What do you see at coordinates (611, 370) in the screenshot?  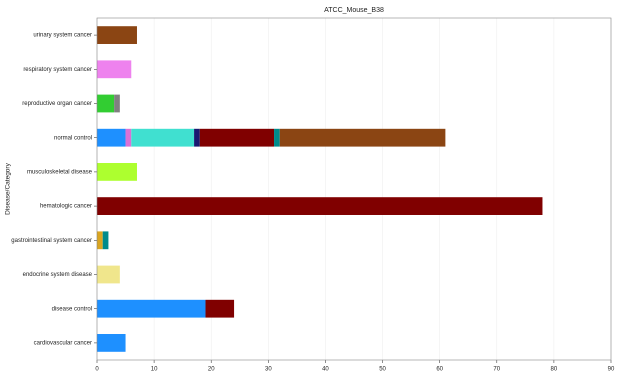 I see `x-tick-label: 90` at bounding box center [611, 370].